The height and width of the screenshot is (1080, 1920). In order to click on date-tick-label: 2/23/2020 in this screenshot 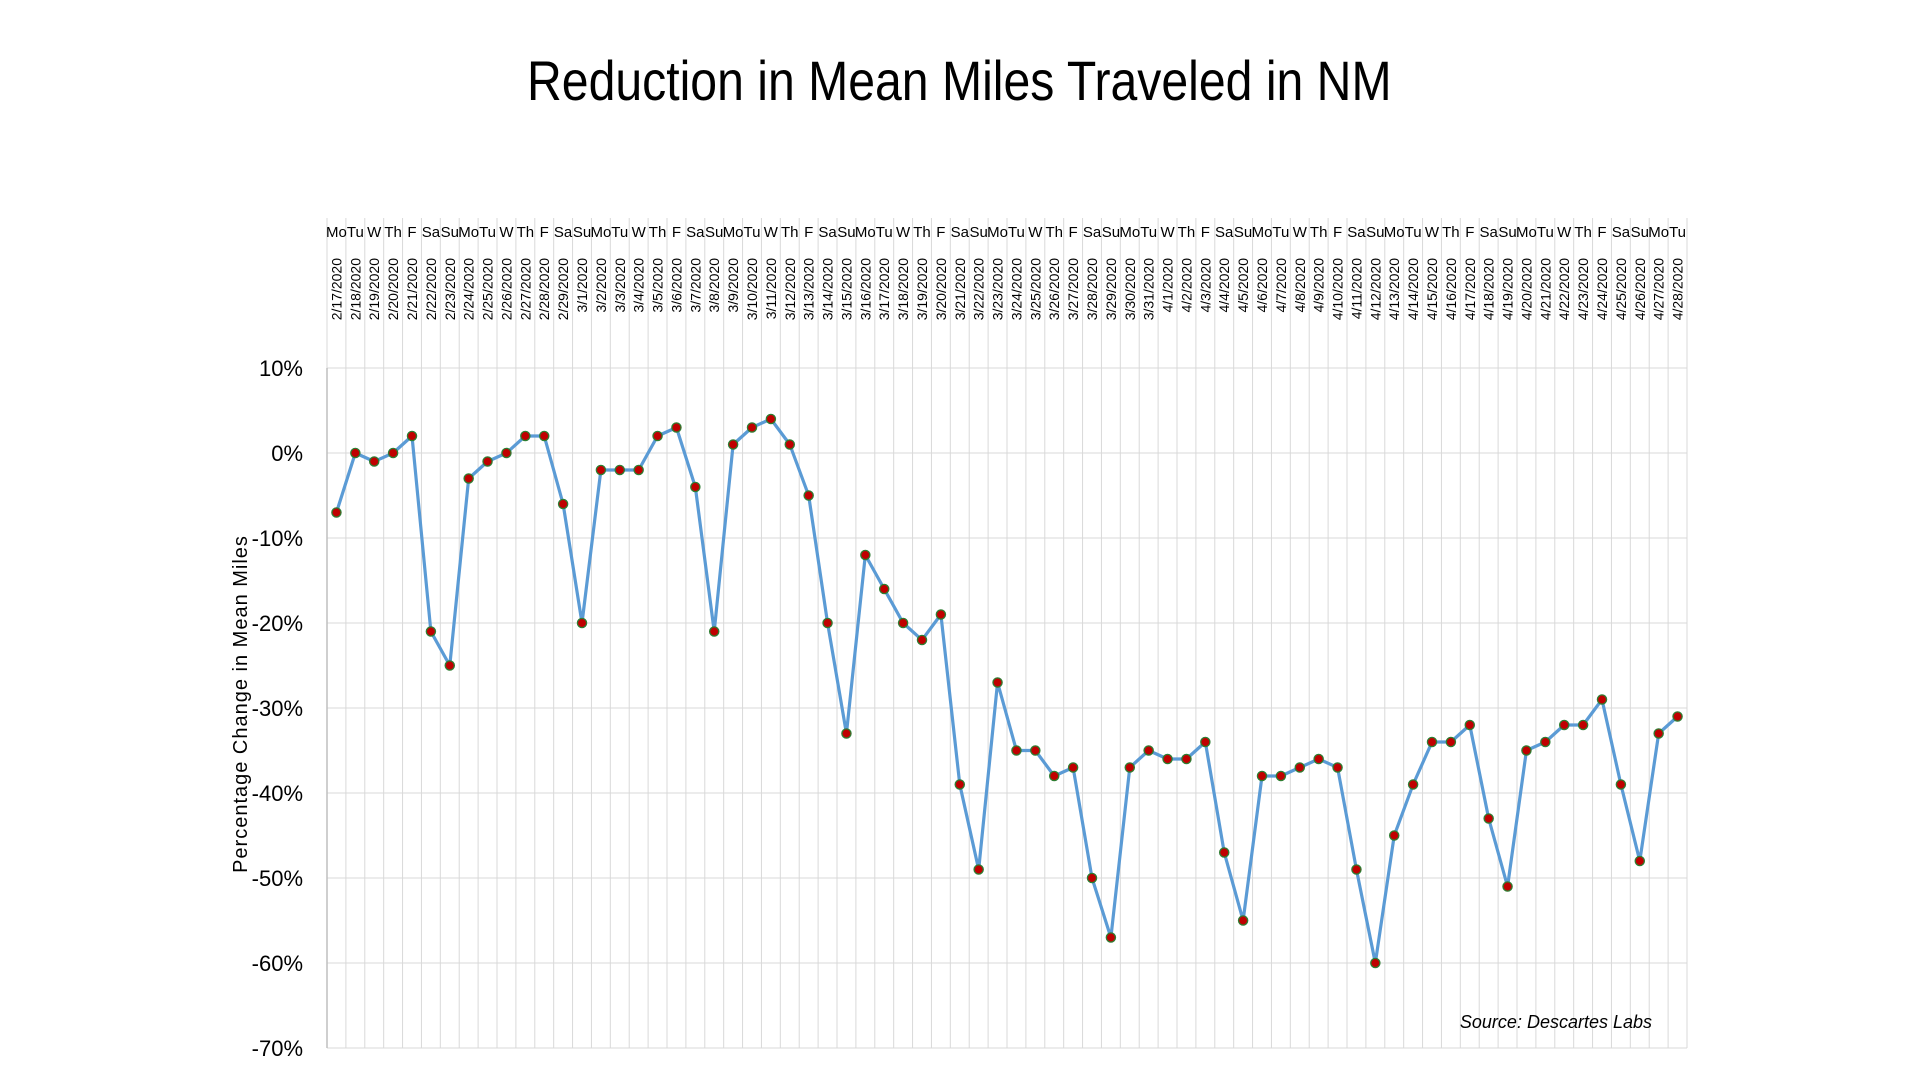, I will do `click(450, 289)`.